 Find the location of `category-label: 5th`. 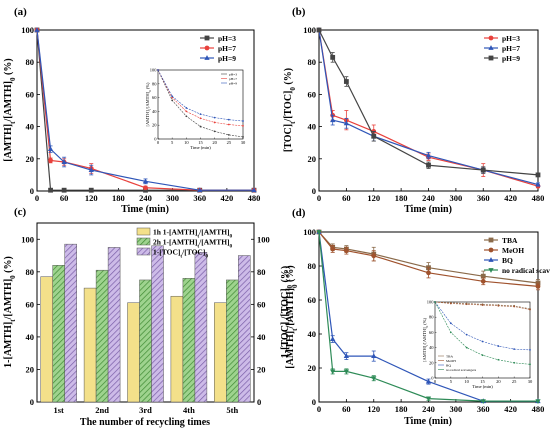

category-label: 5th is located at coordinates (232, 410).